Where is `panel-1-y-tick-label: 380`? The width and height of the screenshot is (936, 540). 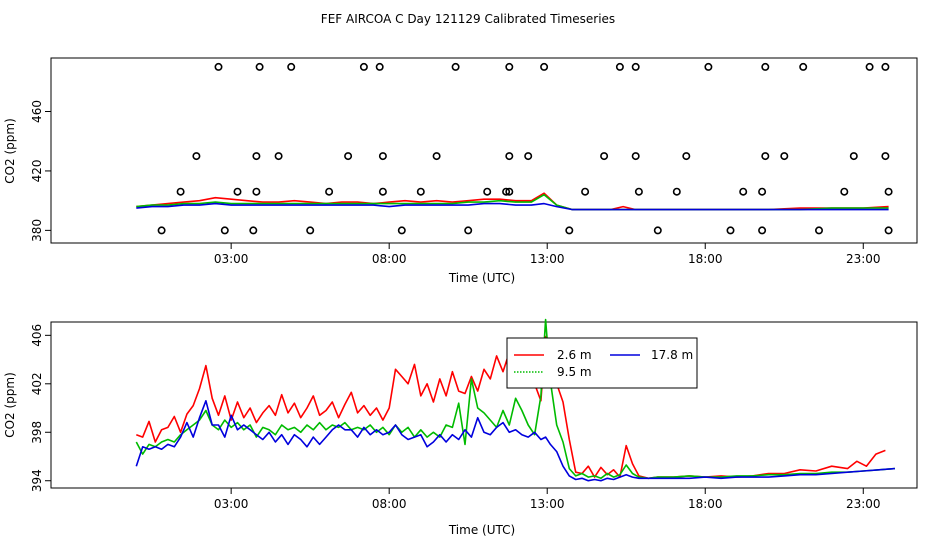
panel-1-y-tick-label: 380 is located at coordinates (37, 230).